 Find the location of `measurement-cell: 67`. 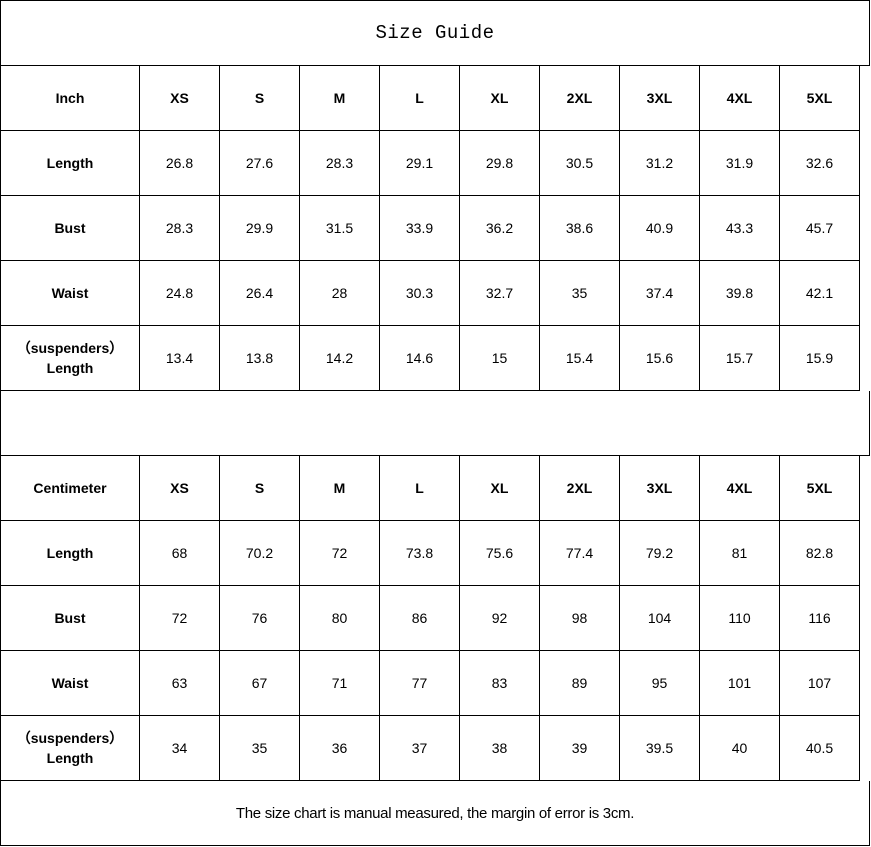

measurement-cell: 67 is located at coordinates (260, 683).